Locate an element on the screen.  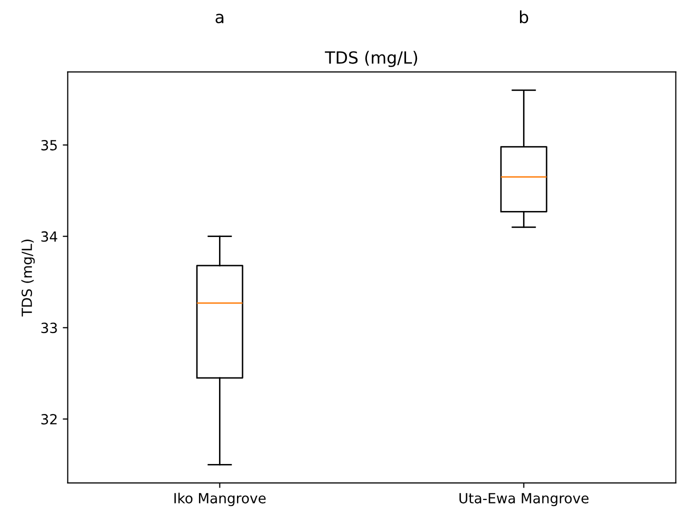
y-axis-title: TDS (mg/L) is located at coordinates (28, 278).